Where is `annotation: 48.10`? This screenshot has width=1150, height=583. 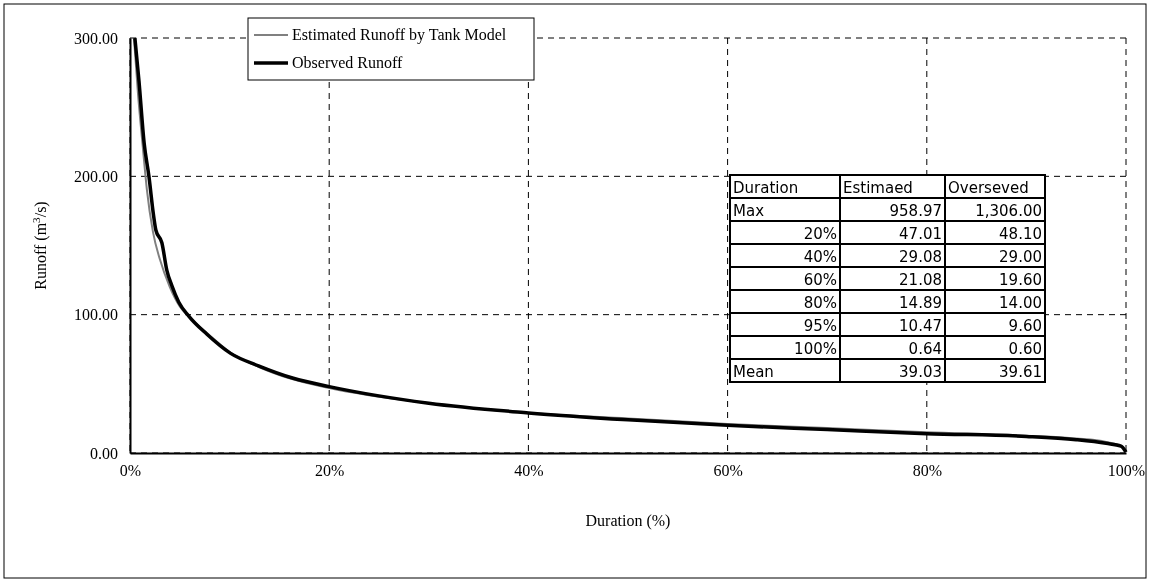 annotation: 48.10 is located at coordinates (1020, 234).